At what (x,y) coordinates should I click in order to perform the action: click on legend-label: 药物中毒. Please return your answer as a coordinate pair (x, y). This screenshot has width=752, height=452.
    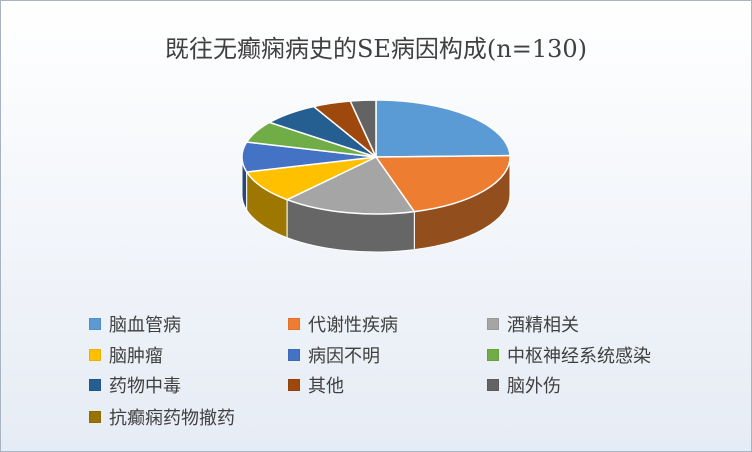
    Looking at the image, I should click on (145, 386).